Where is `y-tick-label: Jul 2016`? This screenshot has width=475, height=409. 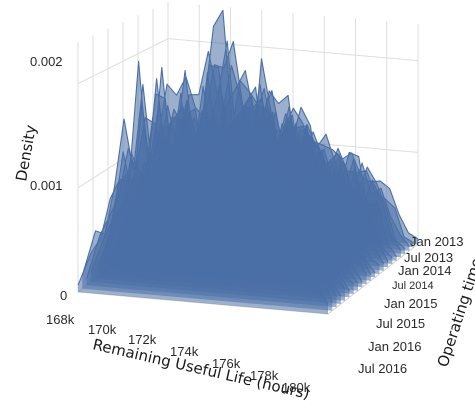 y-tick-label: Jul 2016 is located at coordinates (382, 368).